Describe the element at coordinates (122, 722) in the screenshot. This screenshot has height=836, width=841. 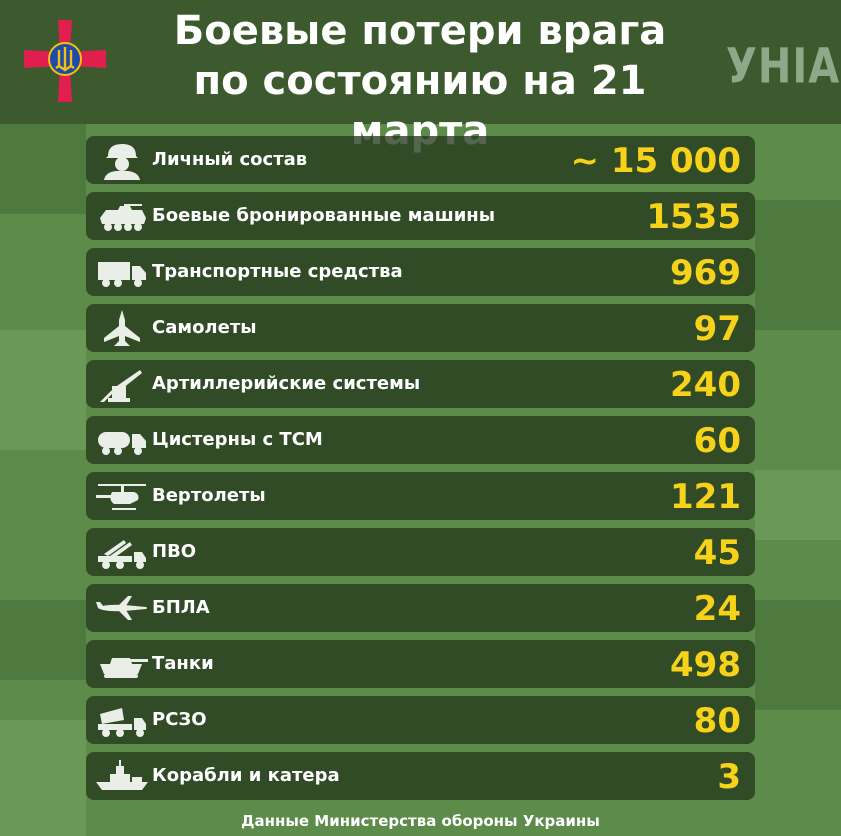
I see `rocket-launcher-icon` at that location.